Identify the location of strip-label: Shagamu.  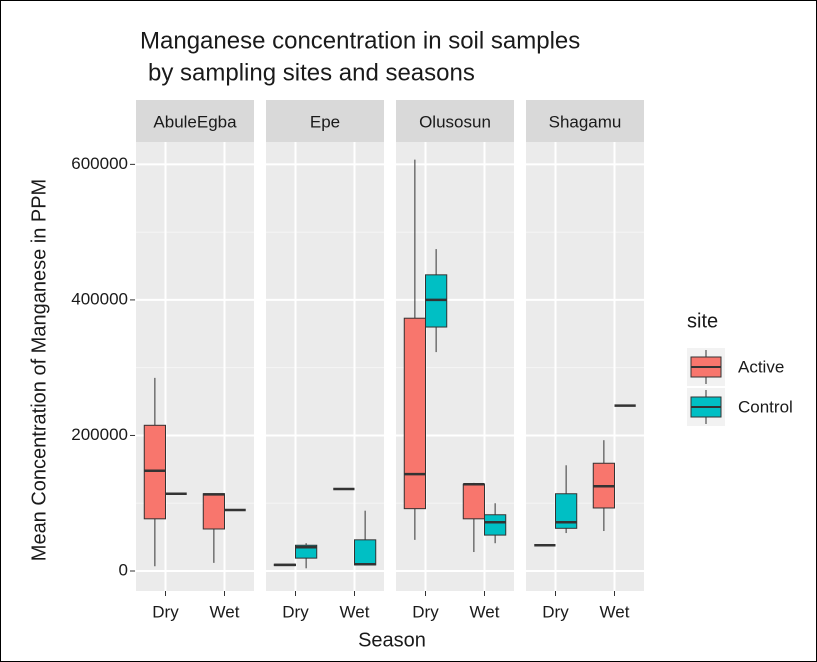
(585, 121).